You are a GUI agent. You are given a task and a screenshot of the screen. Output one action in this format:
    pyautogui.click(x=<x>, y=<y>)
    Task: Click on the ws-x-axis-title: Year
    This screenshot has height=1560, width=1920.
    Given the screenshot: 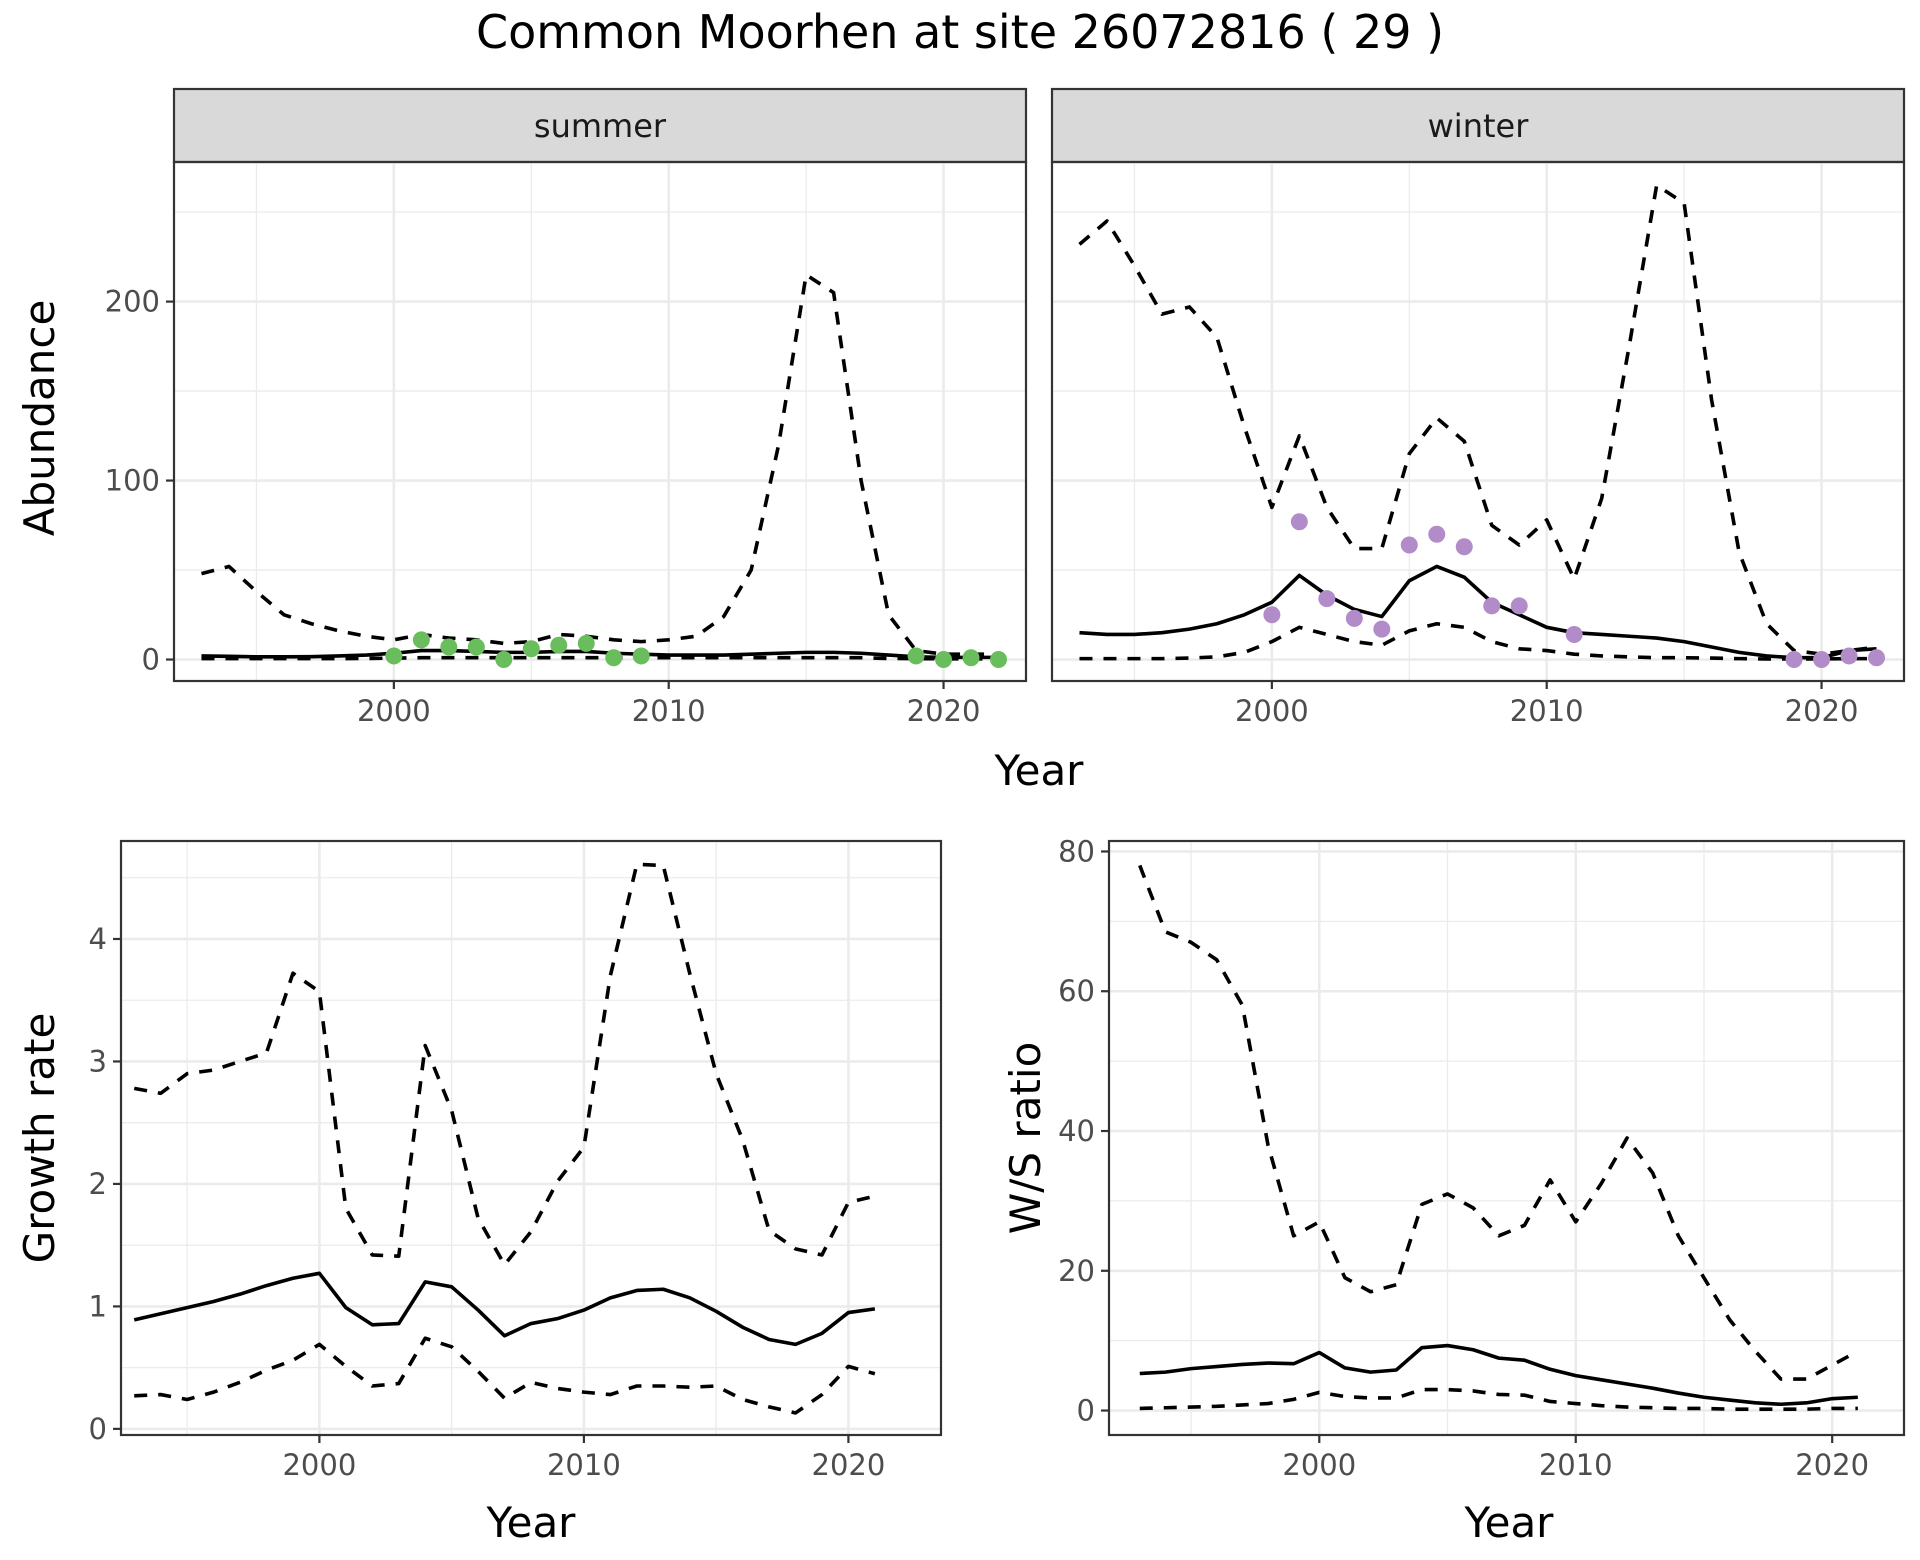 What is the action you would take?
    pyautogui.click(x=1509, y=1522)
    